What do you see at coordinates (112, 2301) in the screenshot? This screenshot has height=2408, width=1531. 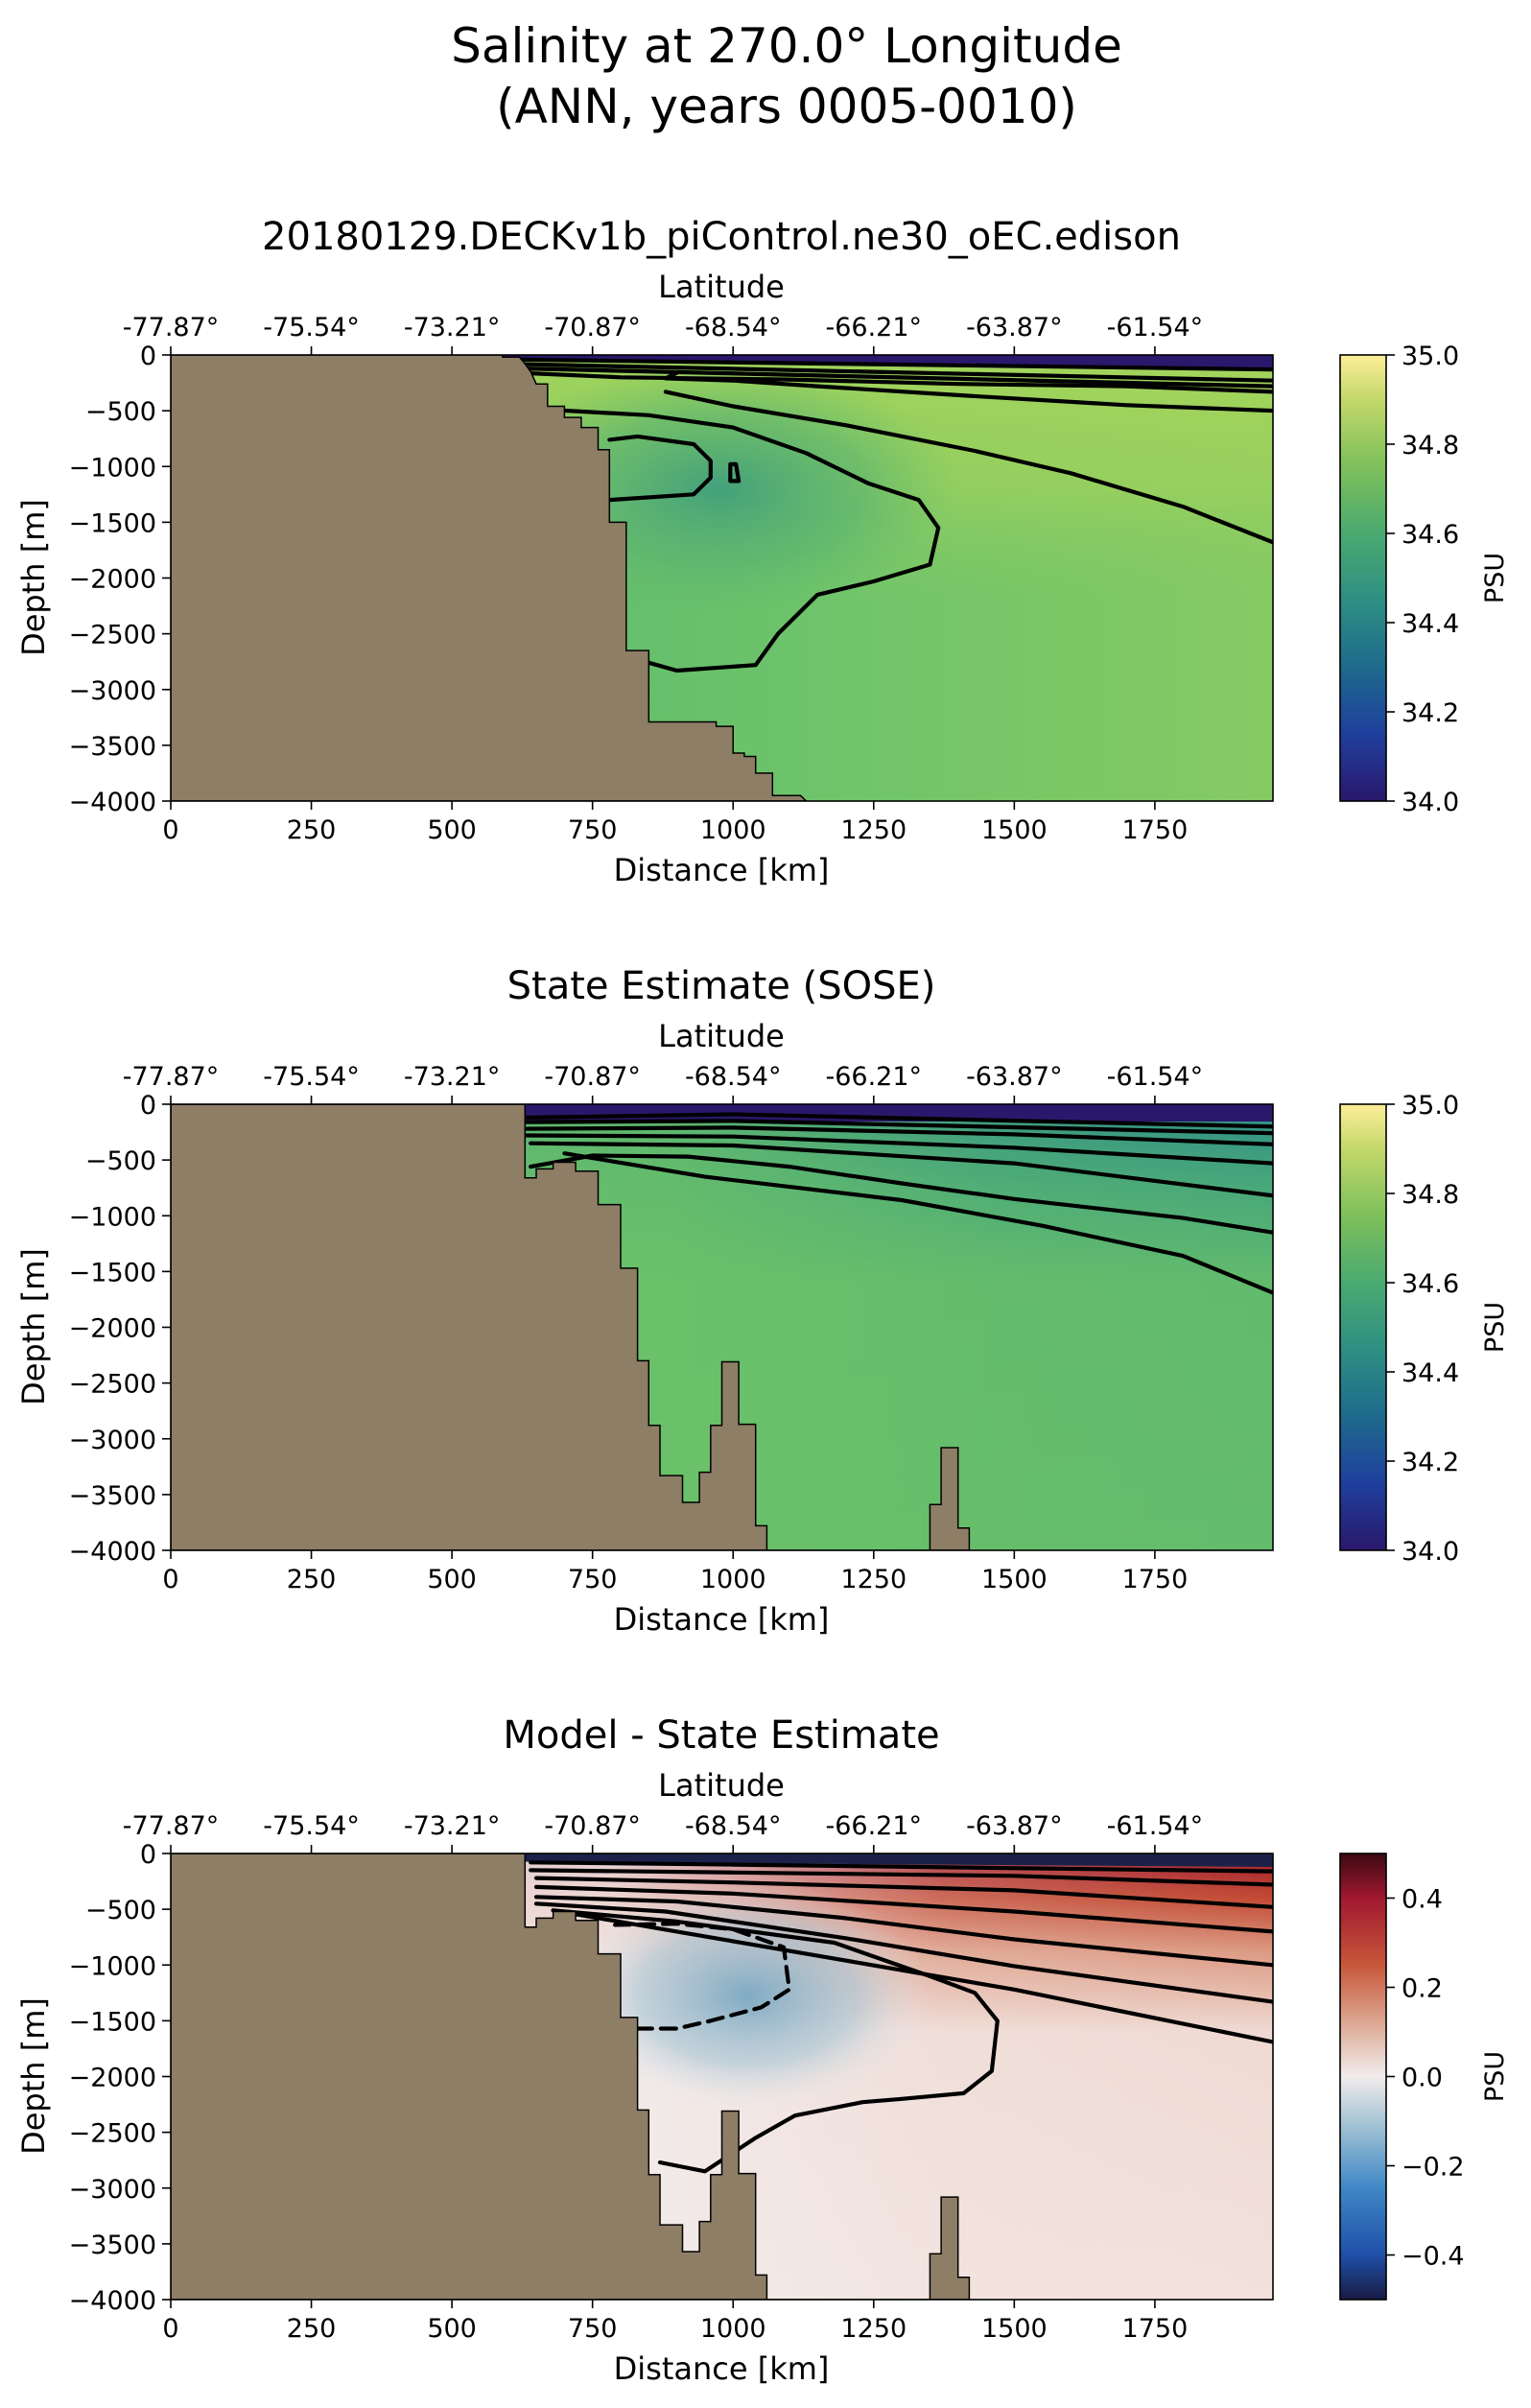 I see `y-tick-label: −4000` at bounding box center [112, 2301].